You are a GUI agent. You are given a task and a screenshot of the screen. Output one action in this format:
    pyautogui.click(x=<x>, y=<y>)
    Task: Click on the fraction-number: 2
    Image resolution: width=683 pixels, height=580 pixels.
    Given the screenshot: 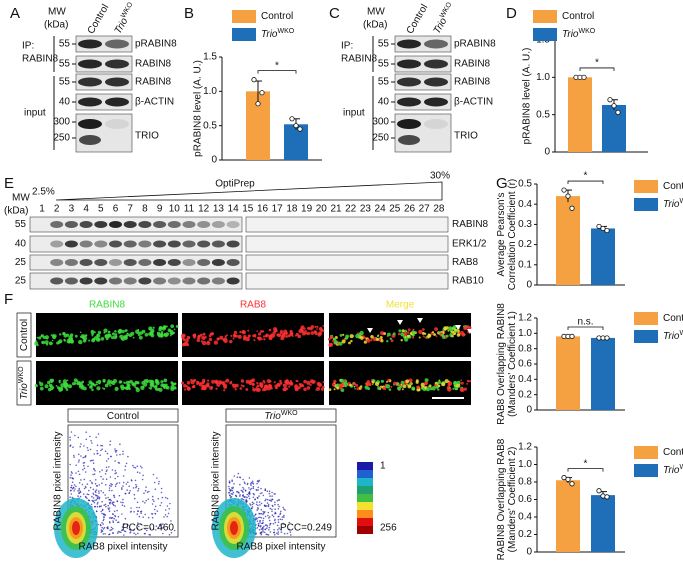 What is the action you would take?
    pyautogui.click(x=57, y=209)
    